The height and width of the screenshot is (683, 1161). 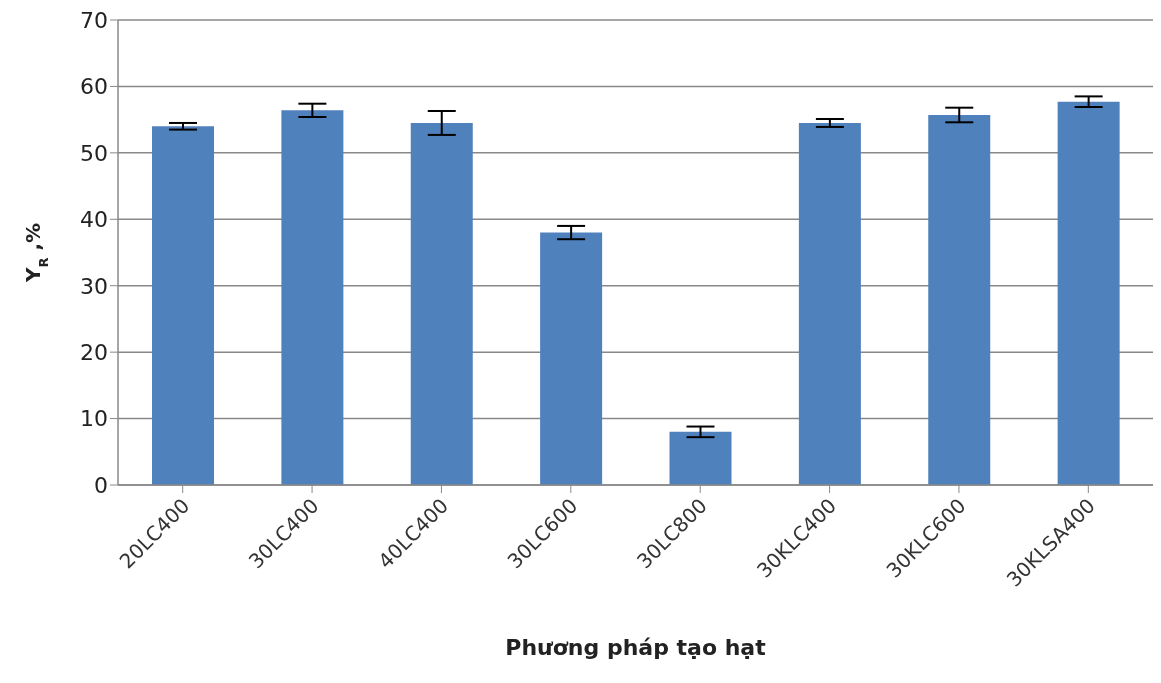 What do you see at coordinates (94, 87) in the screenshot?
I see `y-tick-label: 60` at bounding box center [94, 87].